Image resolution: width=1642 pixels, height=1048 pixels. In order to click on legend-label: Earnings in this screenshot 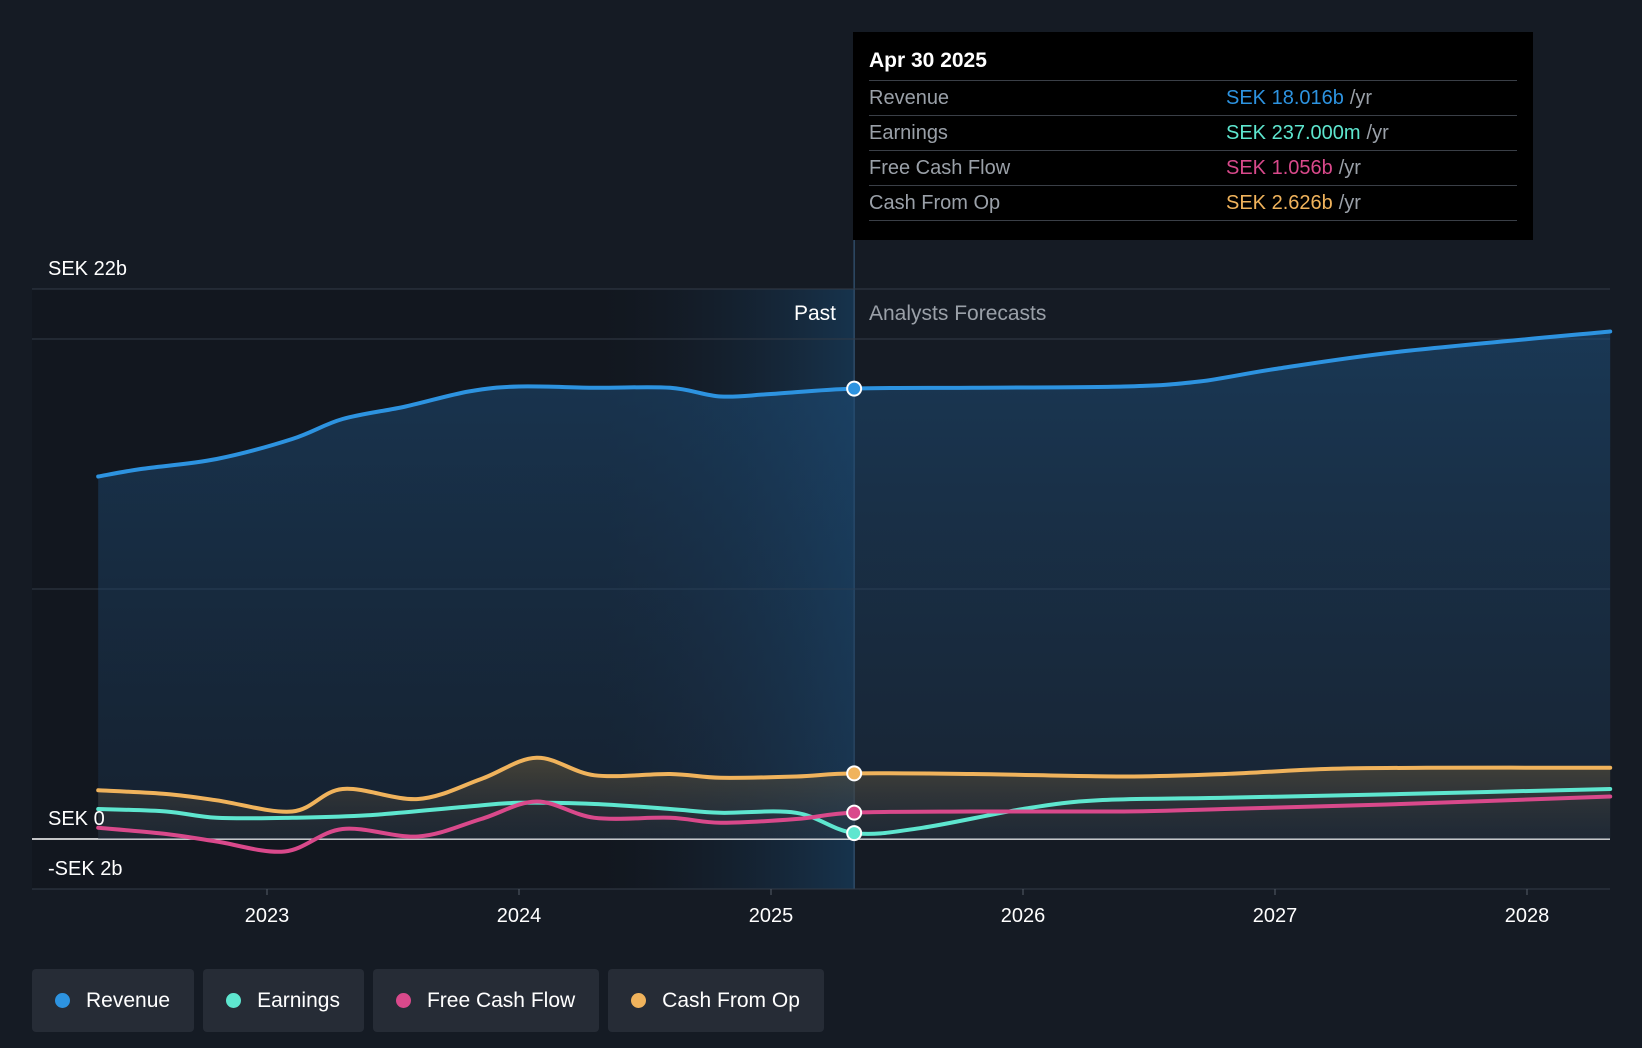, I will do `click(298, 1000)`.